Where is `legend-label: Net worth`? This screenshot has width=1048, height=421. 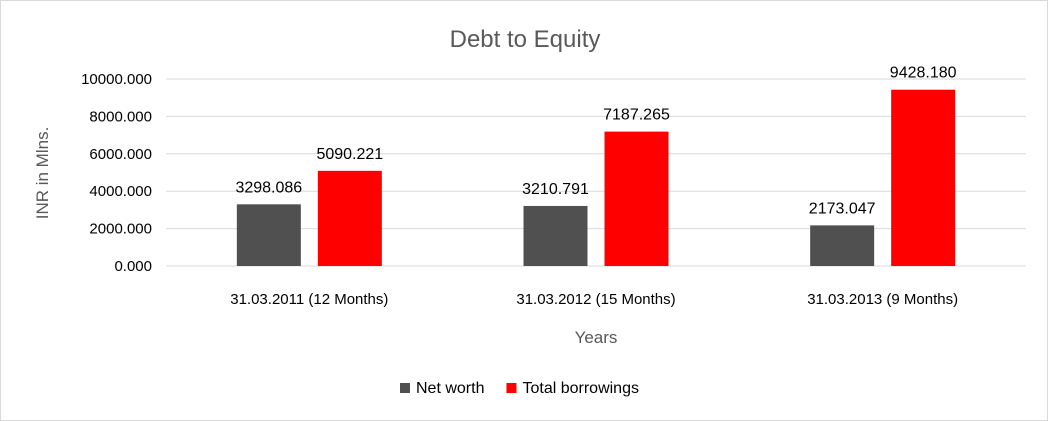
legend-label: Net worth is located at coordinates (450, 388).